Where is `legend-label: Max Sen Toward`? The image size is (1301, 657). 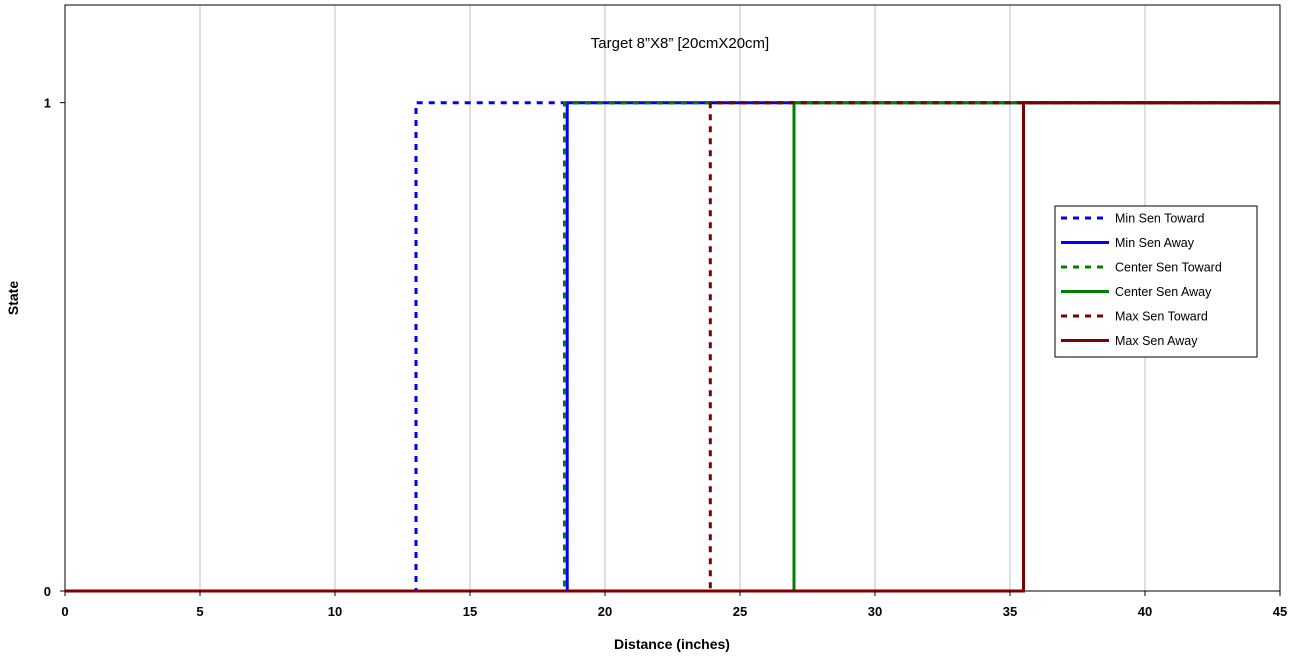
legend-label: Max Sen Toward is located at coordinates (1161, 317).